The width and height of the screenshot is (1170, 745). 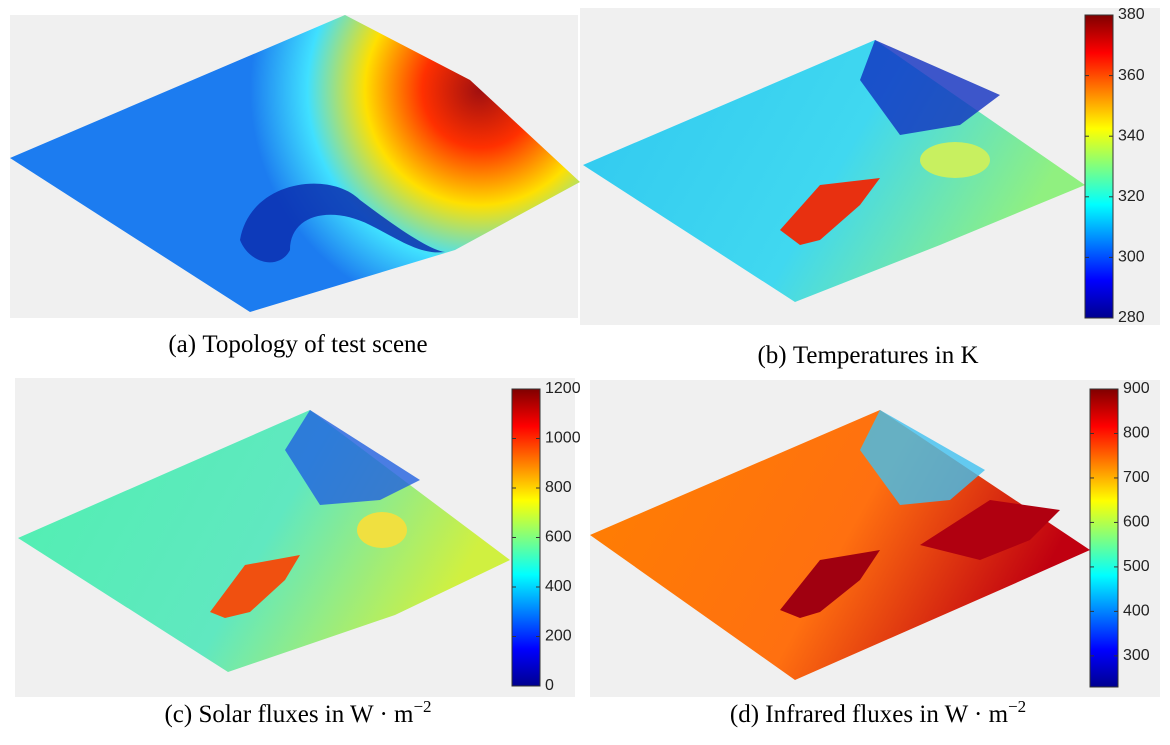 What do you see at coordinates (744, 714) in the screenshot?
I see `caption-label: (d)` at bounding box center [744, 714].